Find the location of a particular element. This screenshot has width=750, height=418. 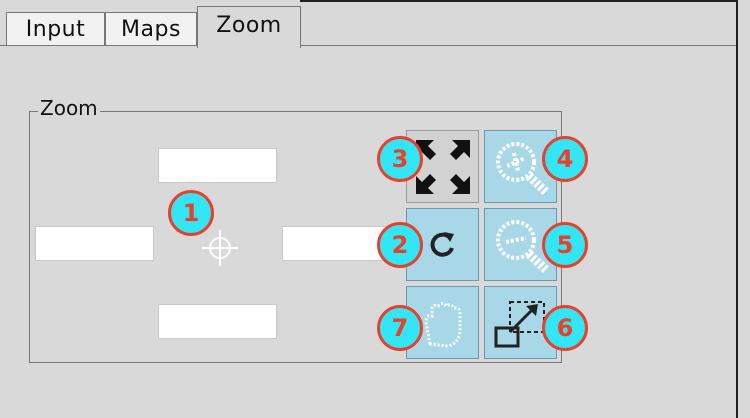

zoom-out-button is located at coordinates (520, 244).